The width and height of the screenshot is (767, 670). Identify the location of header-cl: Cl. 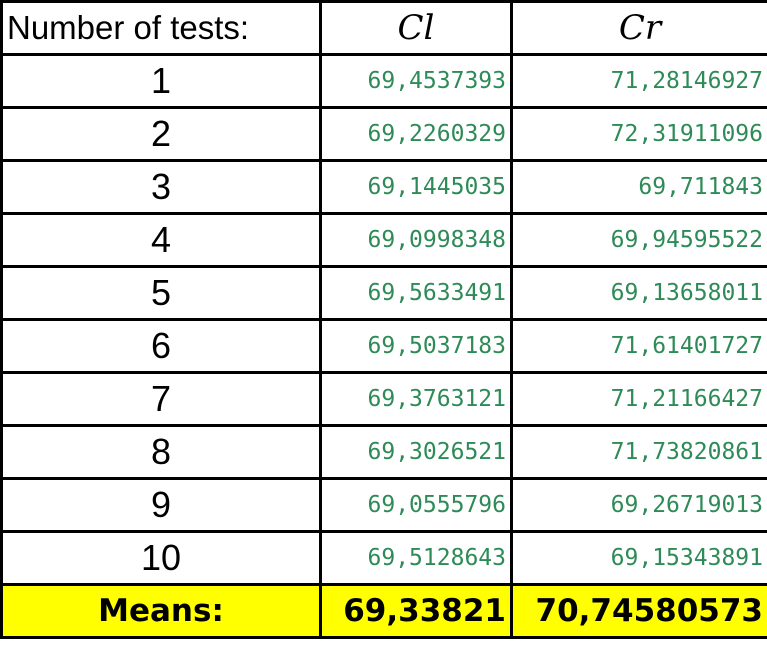
(416, 28).